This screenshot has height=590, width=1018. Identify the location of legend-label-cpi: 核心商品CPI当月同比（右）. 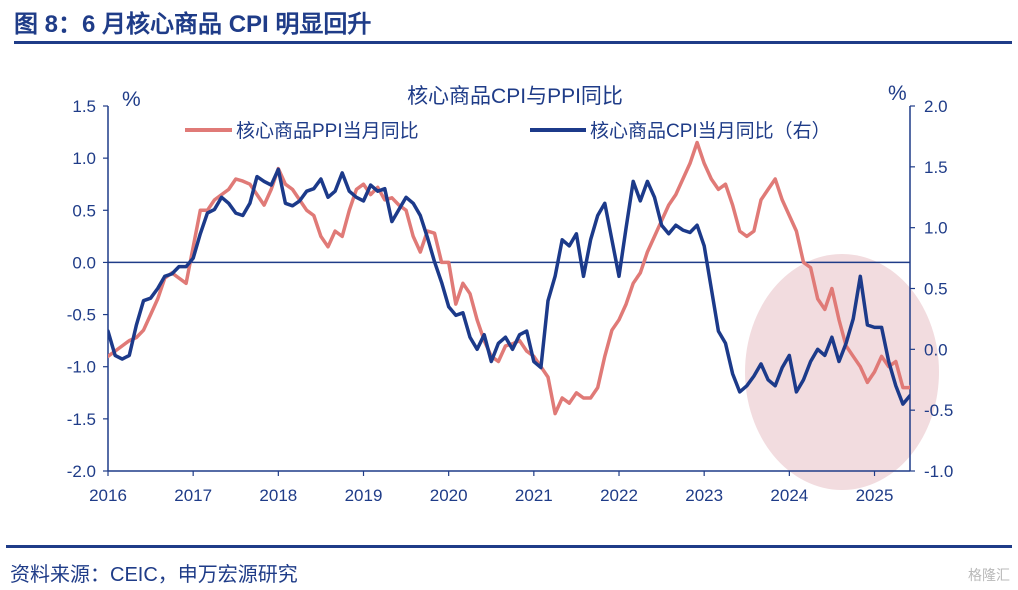
(710, 131).